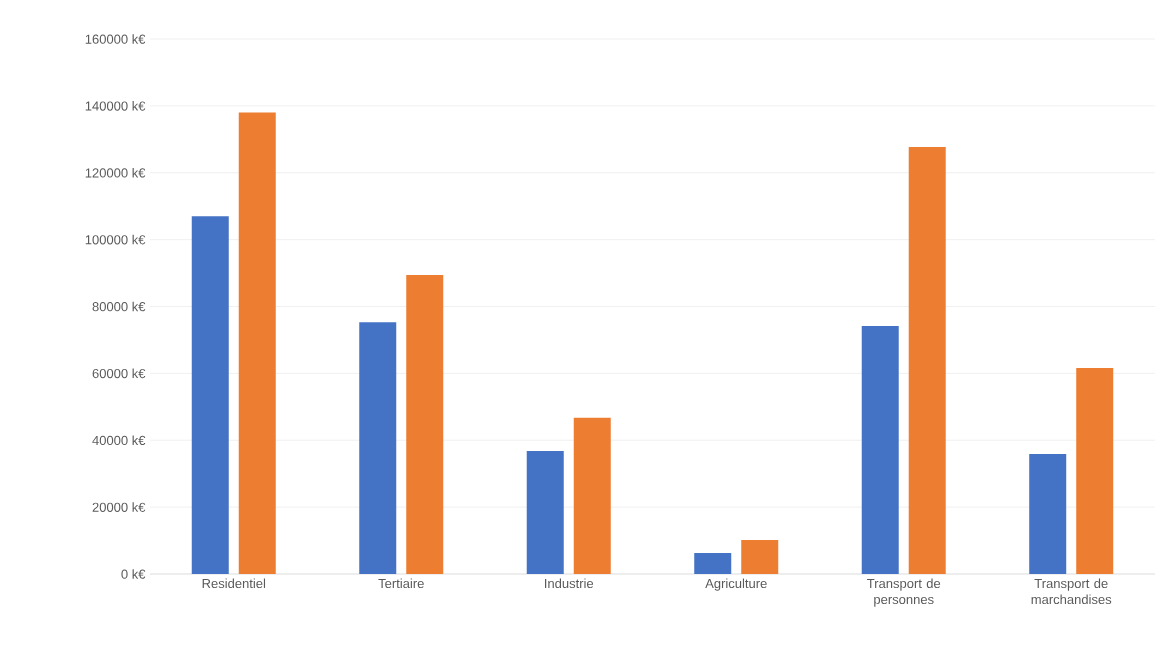 The width and height of the screenshot is (1173, 656). I want to click on x-tick-label: Residentiel, so click(234, 583).